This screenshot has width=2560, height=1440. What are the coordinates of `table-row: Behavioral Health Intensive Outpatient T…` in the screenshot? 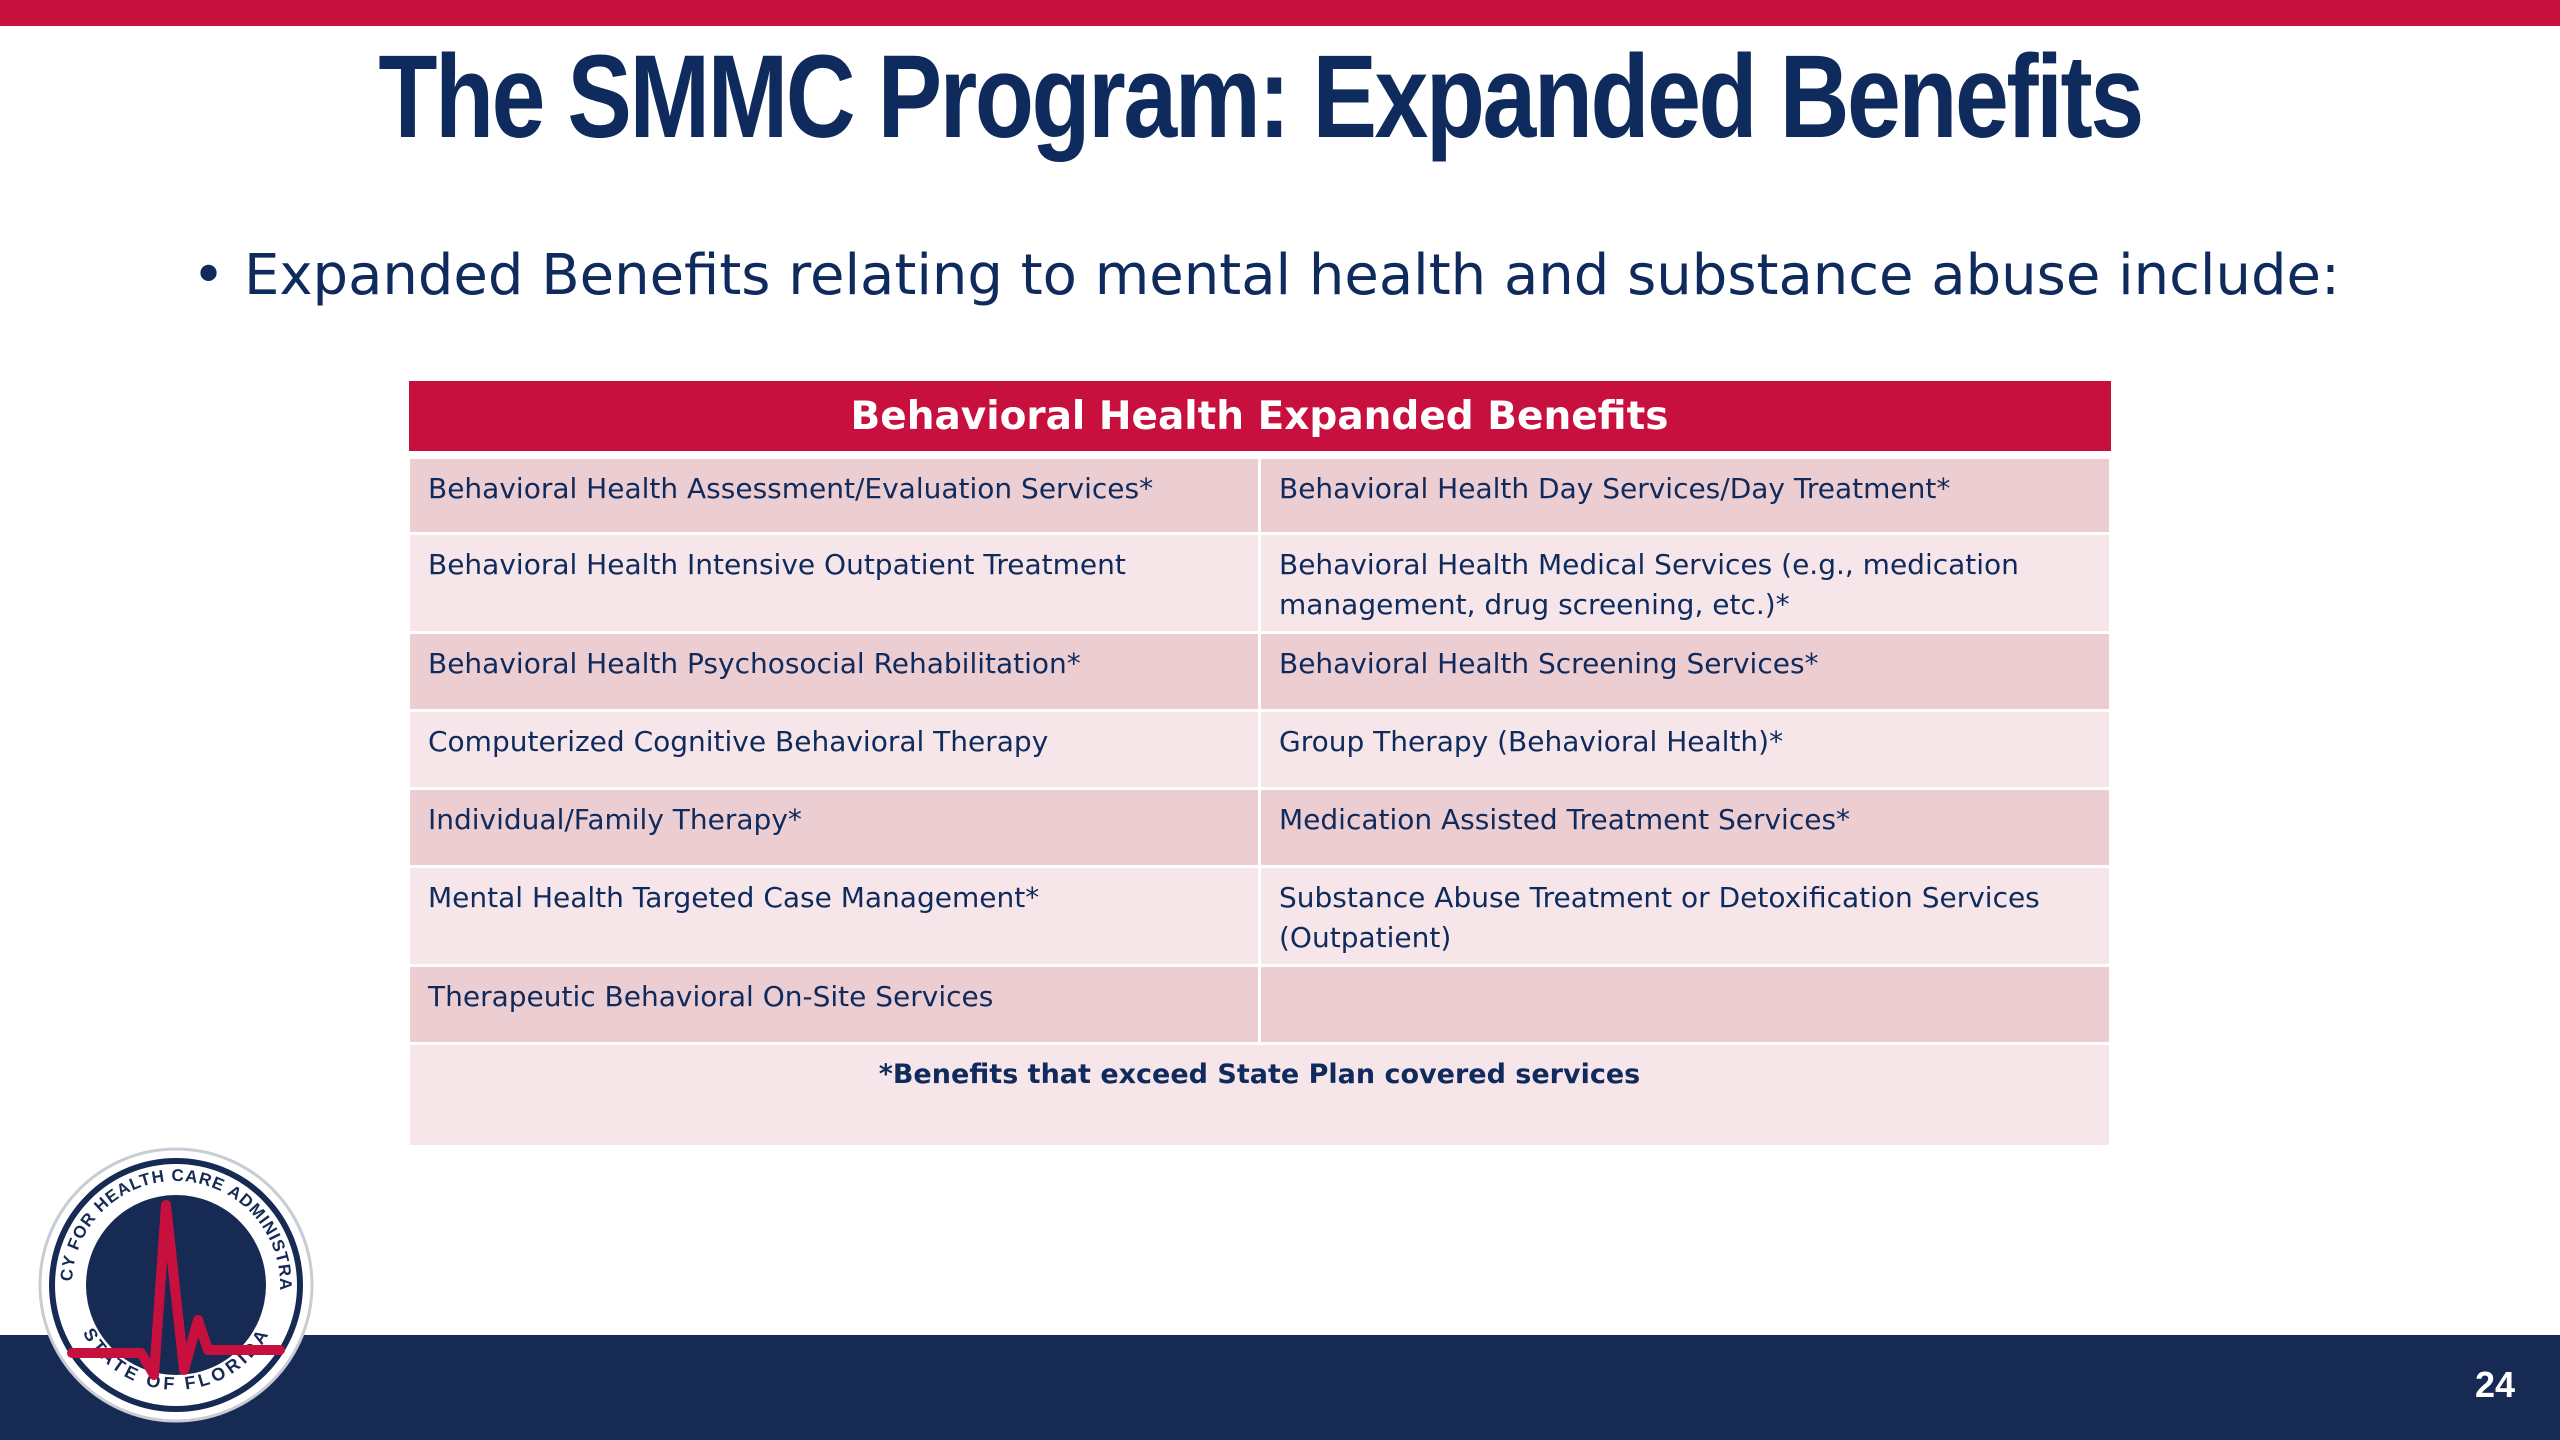 It's located at (1259, 582).